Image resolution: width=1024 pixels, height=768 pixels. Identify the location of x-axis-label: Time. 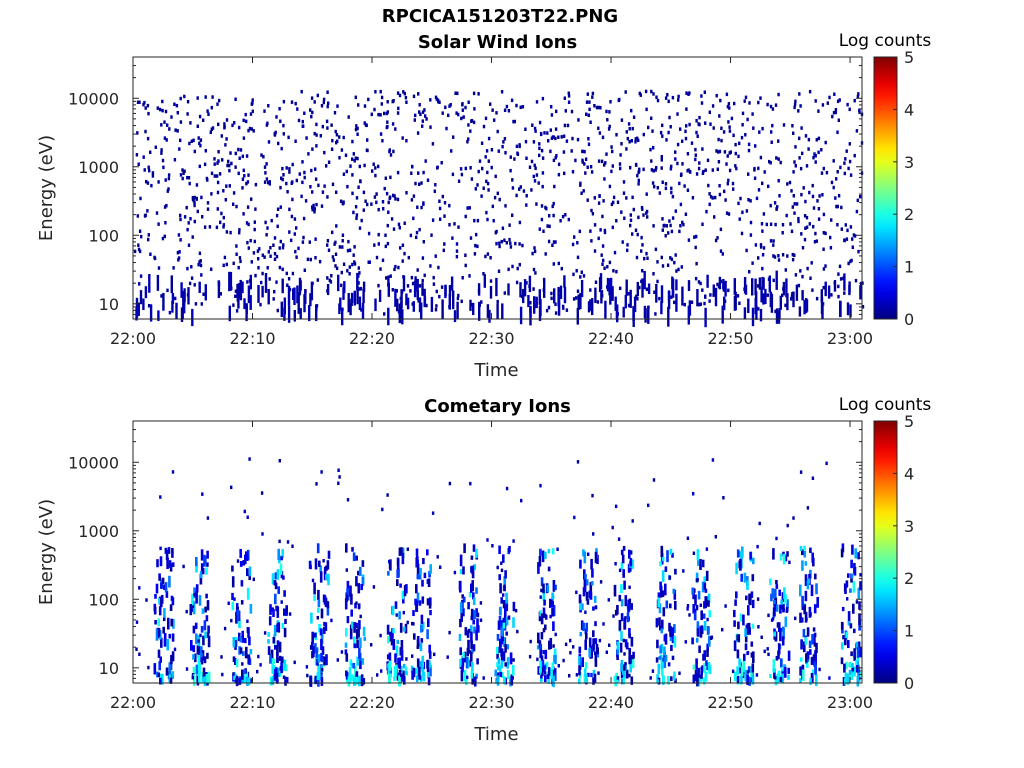
(495, 370).